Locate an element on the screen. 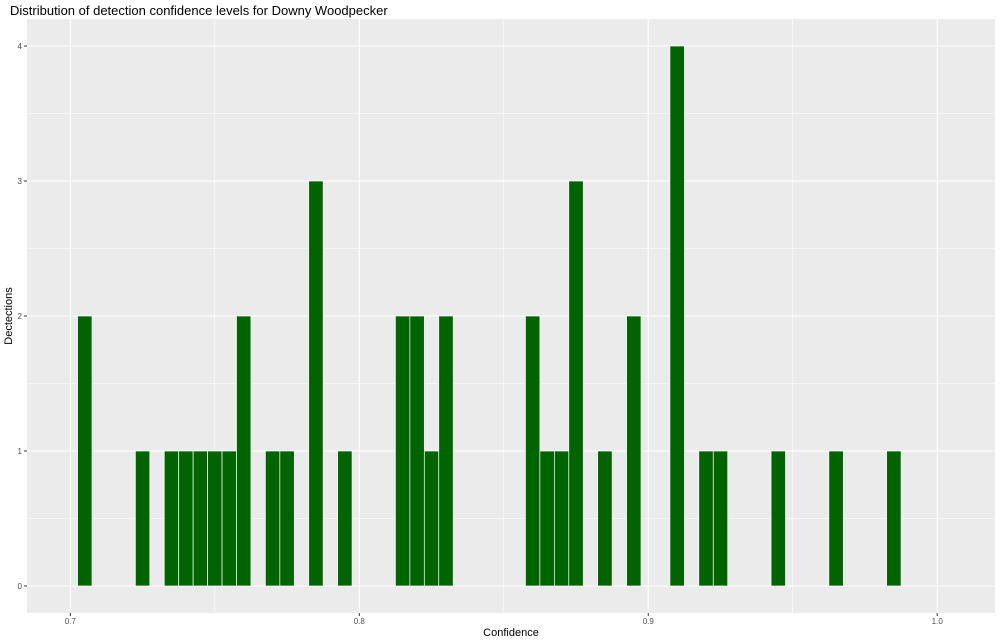 The width and height of the screenshot is (1000, 642). y-tick-label: 1 is located at coordinates (20, 451).